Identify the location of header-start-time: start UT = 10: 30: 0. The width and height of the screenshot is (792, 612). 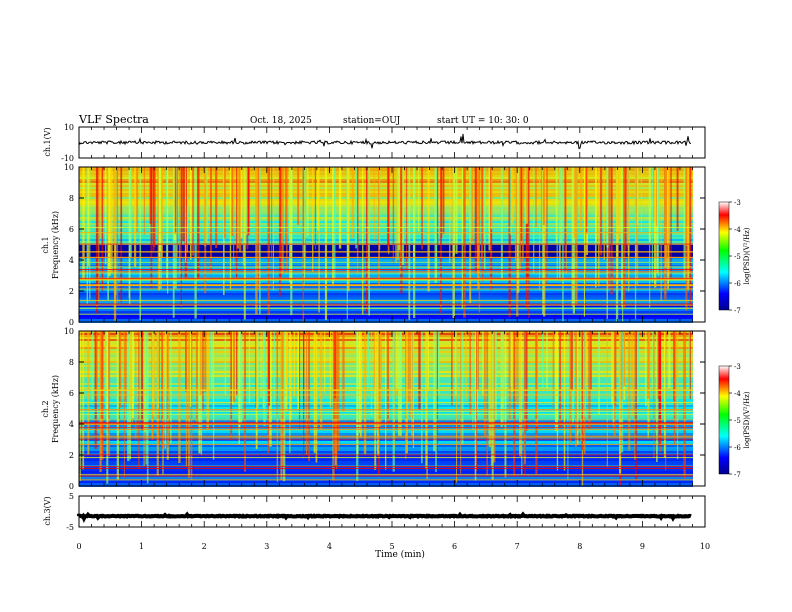
(483, 121).